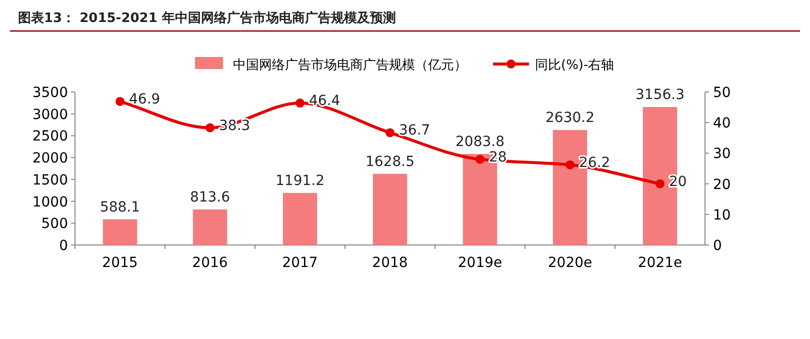 The height and width of the screenshot is (339, 810). Describe the element at coordinates (660, 263) in the screenshot. I see `x-tick-label: 2021e` at that location.